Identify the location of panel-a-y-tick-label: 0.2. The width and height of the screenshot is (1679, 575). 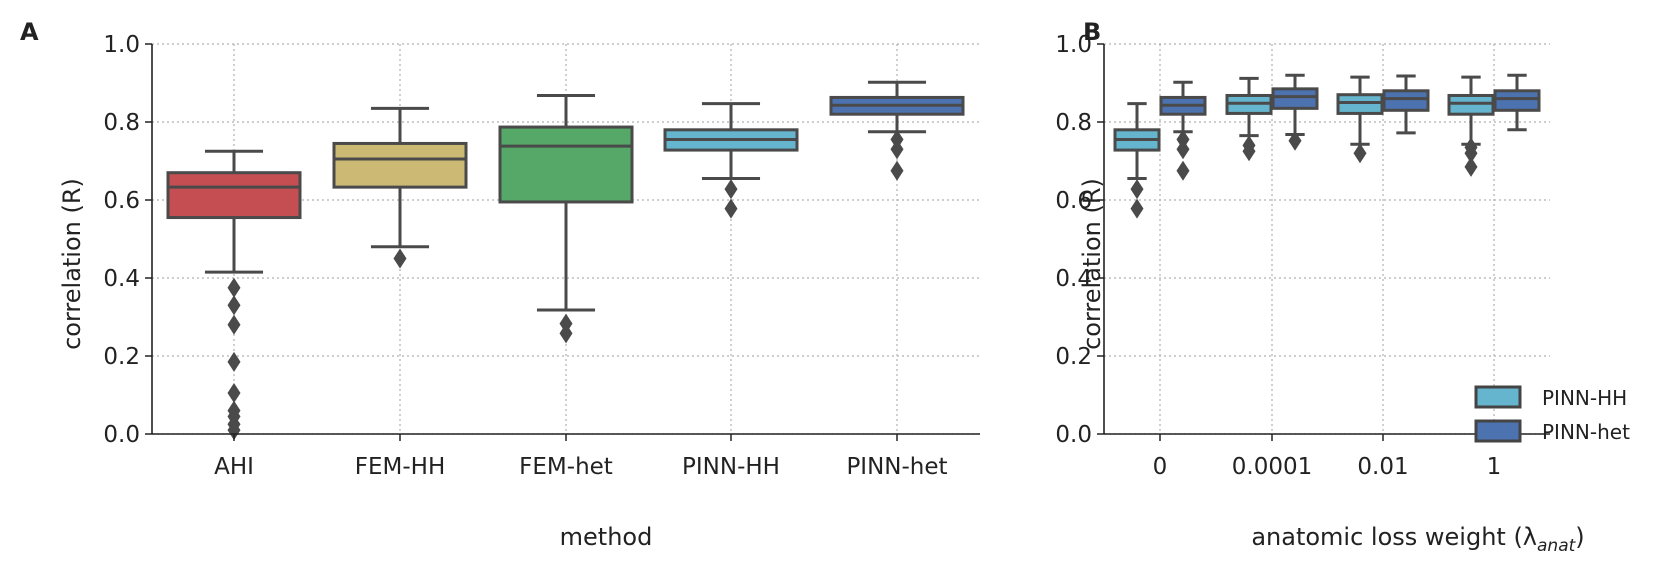
(121, 357).